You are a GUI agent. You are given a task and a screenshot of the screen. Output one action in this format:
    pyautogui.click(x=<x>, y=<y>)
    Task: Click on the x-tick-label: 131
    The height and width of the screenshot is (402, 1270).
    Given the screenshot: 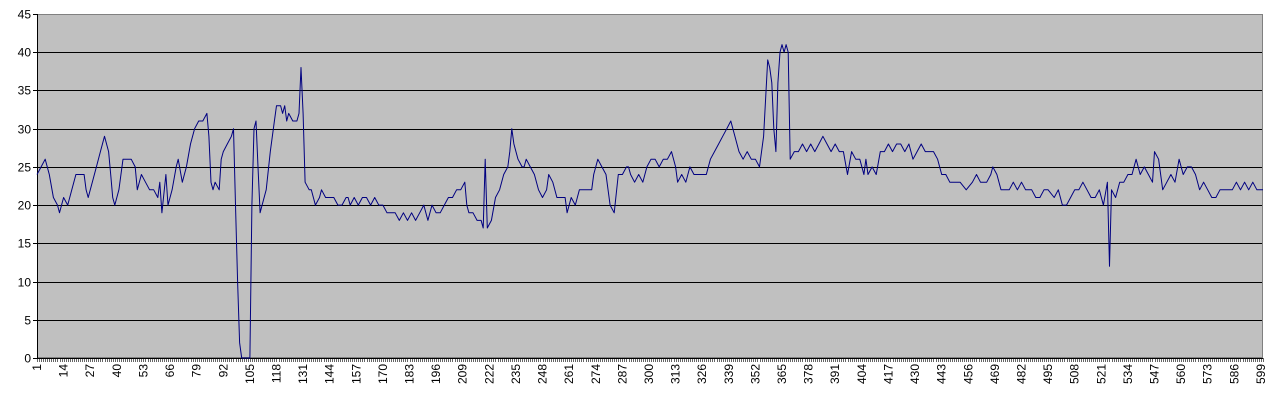 What is the action you would take?
    pyautogui.click(x=303, y=374)
    